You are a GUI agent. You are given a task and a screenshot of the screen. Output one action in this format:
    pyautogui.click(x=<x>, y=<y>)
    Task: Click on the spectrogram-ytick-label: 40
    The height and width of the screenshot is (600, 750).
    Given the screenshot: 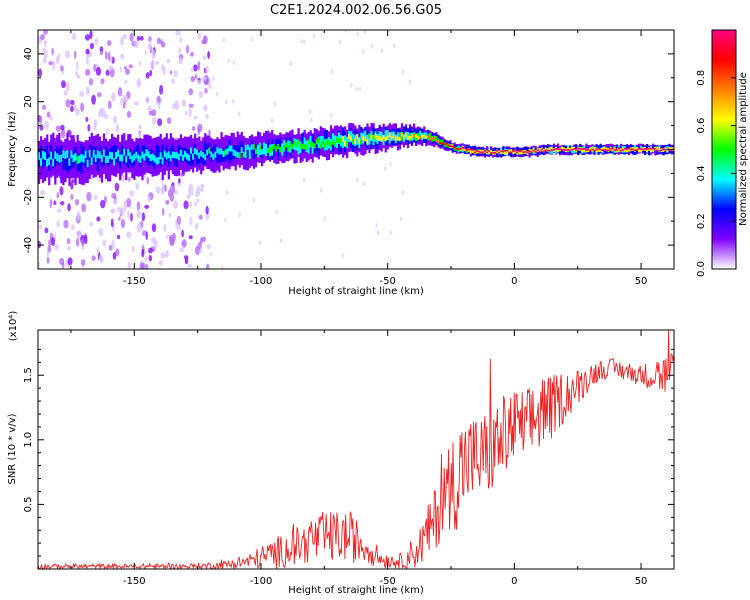 What is the action you would take?
    pyautogui.click(x=28, y=54)
    